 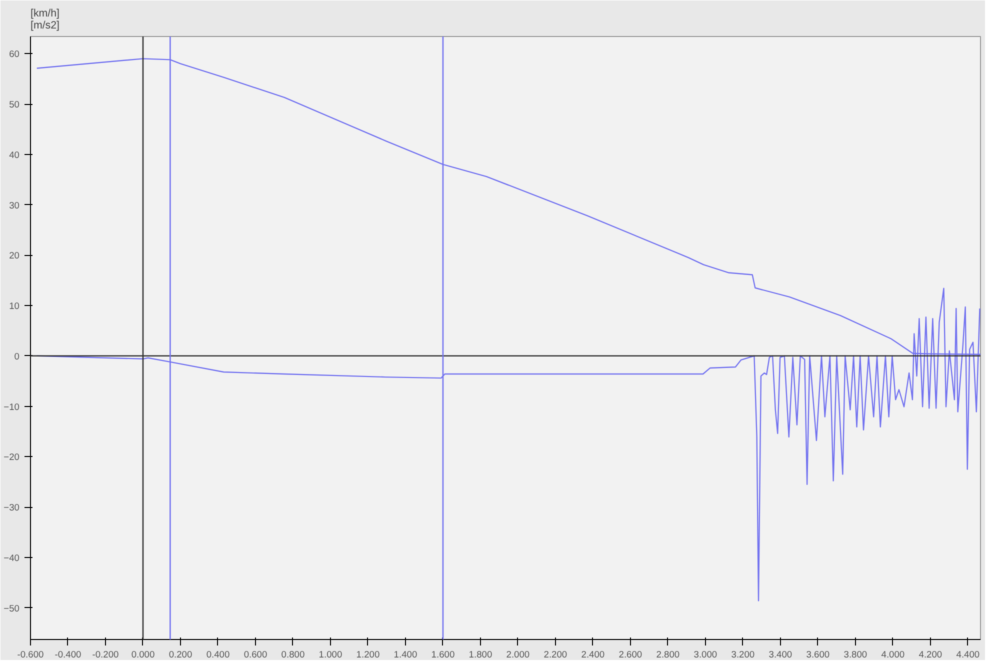 What do you see at coordinates (668, 655) in the screenshot?
I see `x-tick-label: 2.800` at bounding box center [668, 655].